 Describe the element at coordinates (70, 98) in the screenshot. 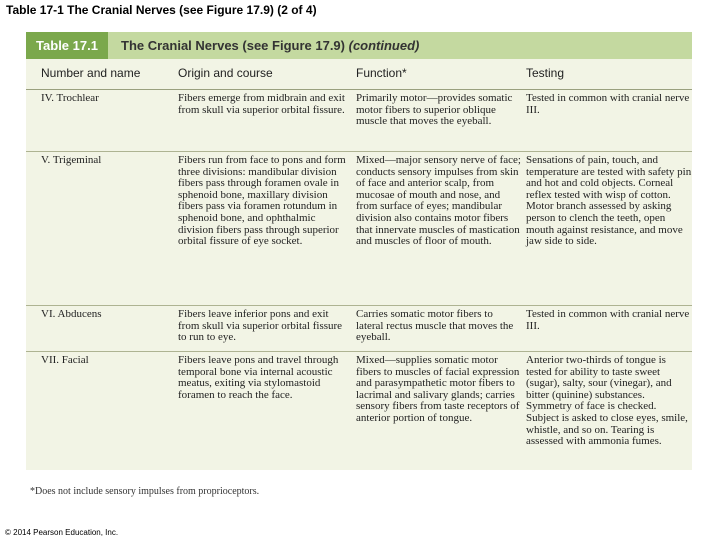

I see `nerve-name: IV. Trochlear` at that location.